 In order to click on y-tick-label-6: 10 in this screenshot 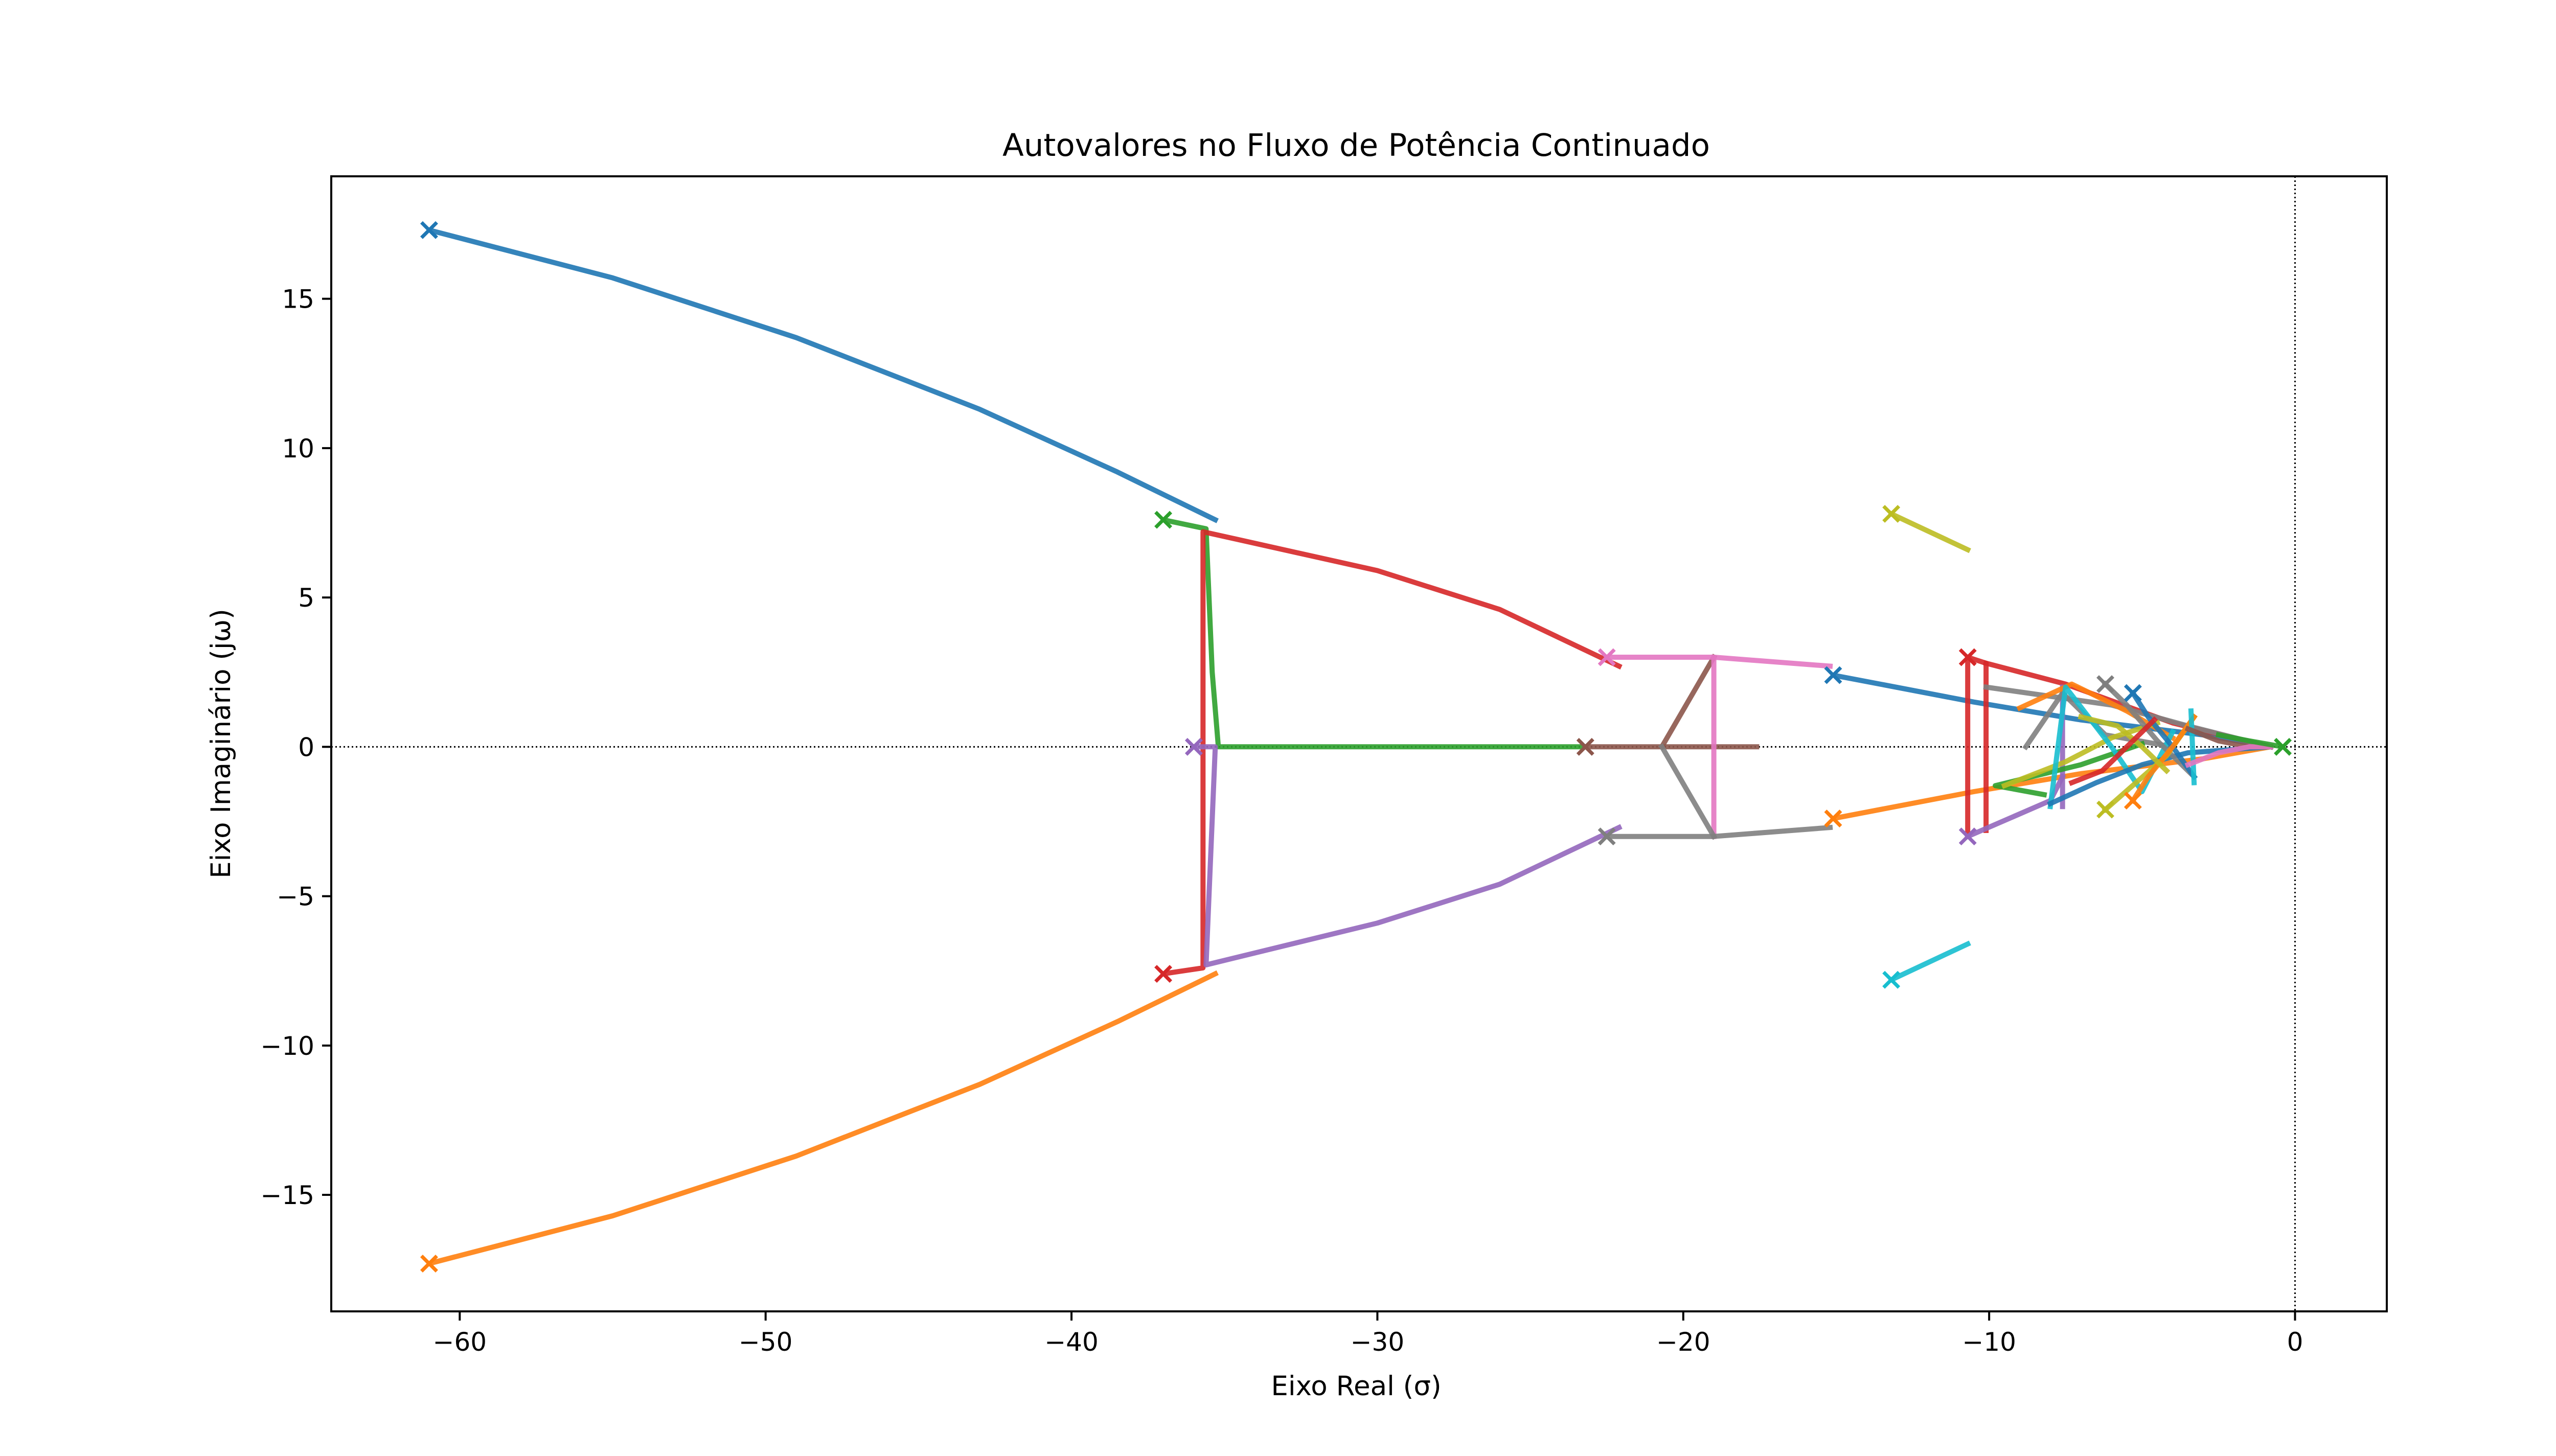, I will do `click(298, 449)`.